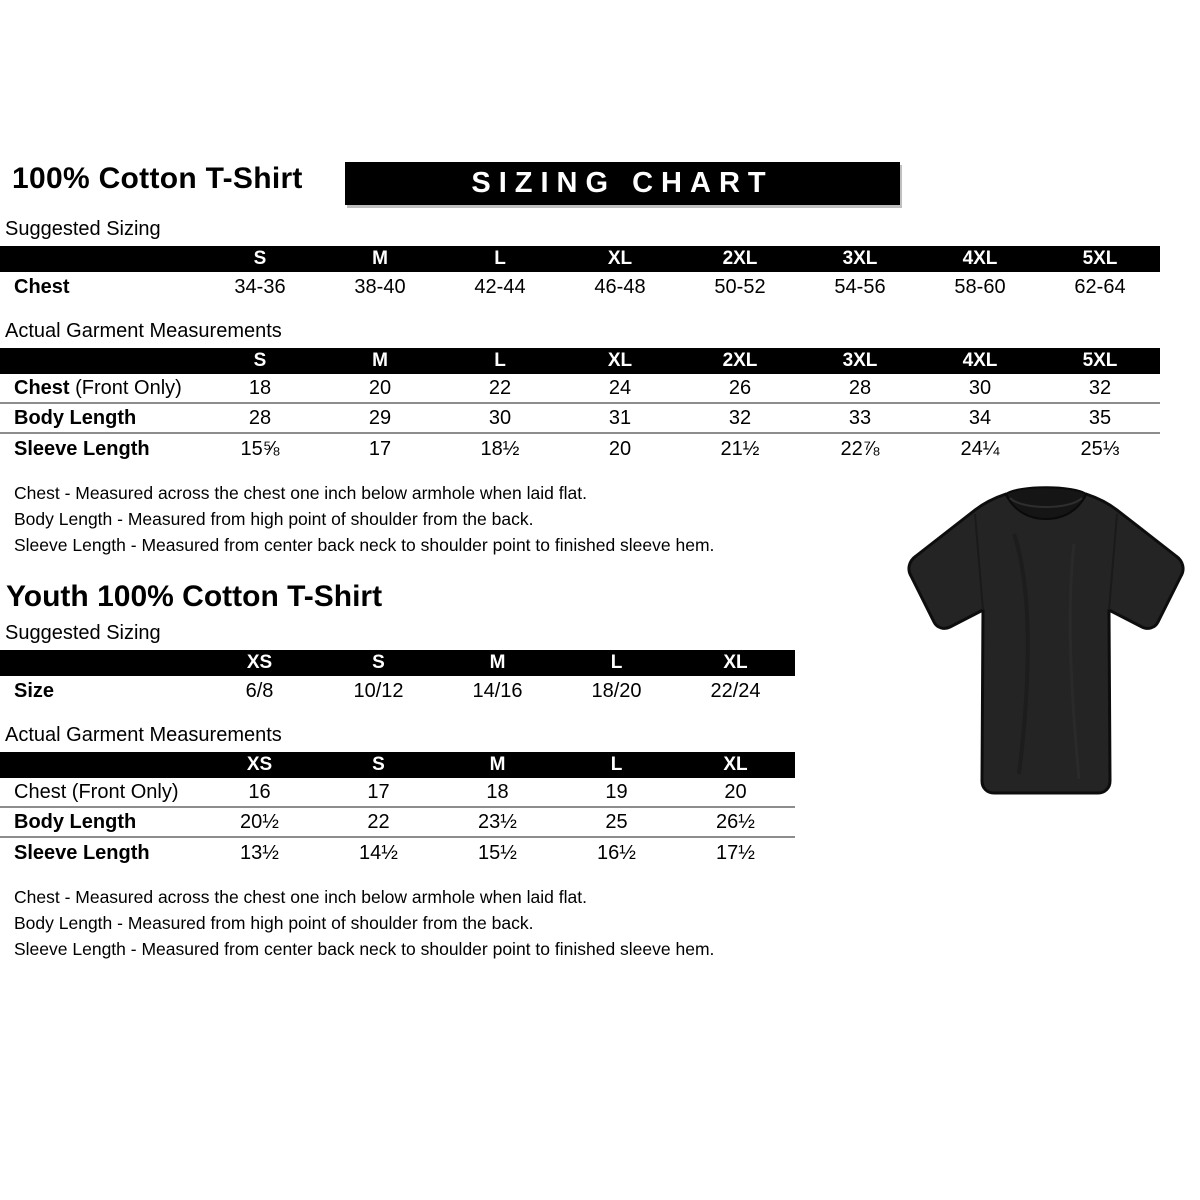 This screenshot has width=1200, height=1200. I want to click on table-cell: 15⅝, so click(260, 448).